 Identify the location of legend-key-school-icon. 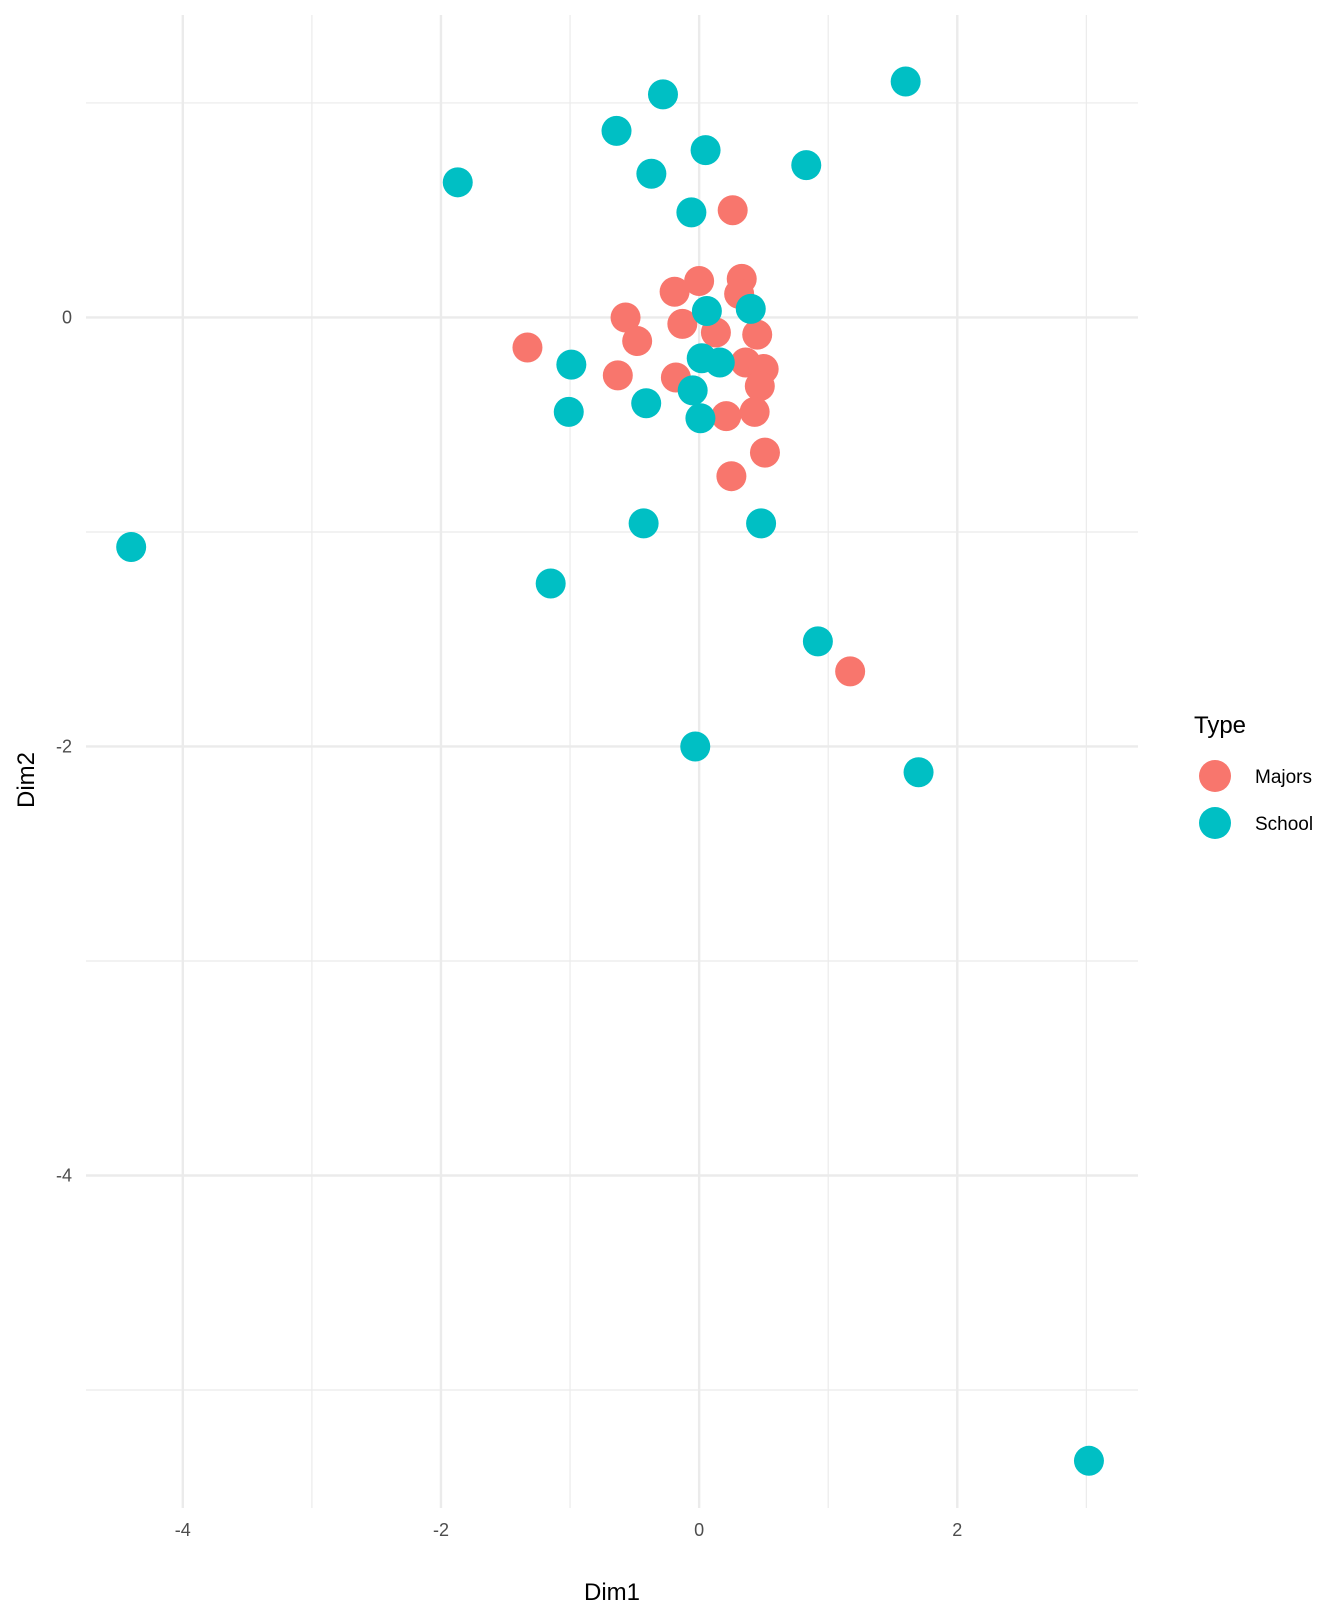
(1215, 823).